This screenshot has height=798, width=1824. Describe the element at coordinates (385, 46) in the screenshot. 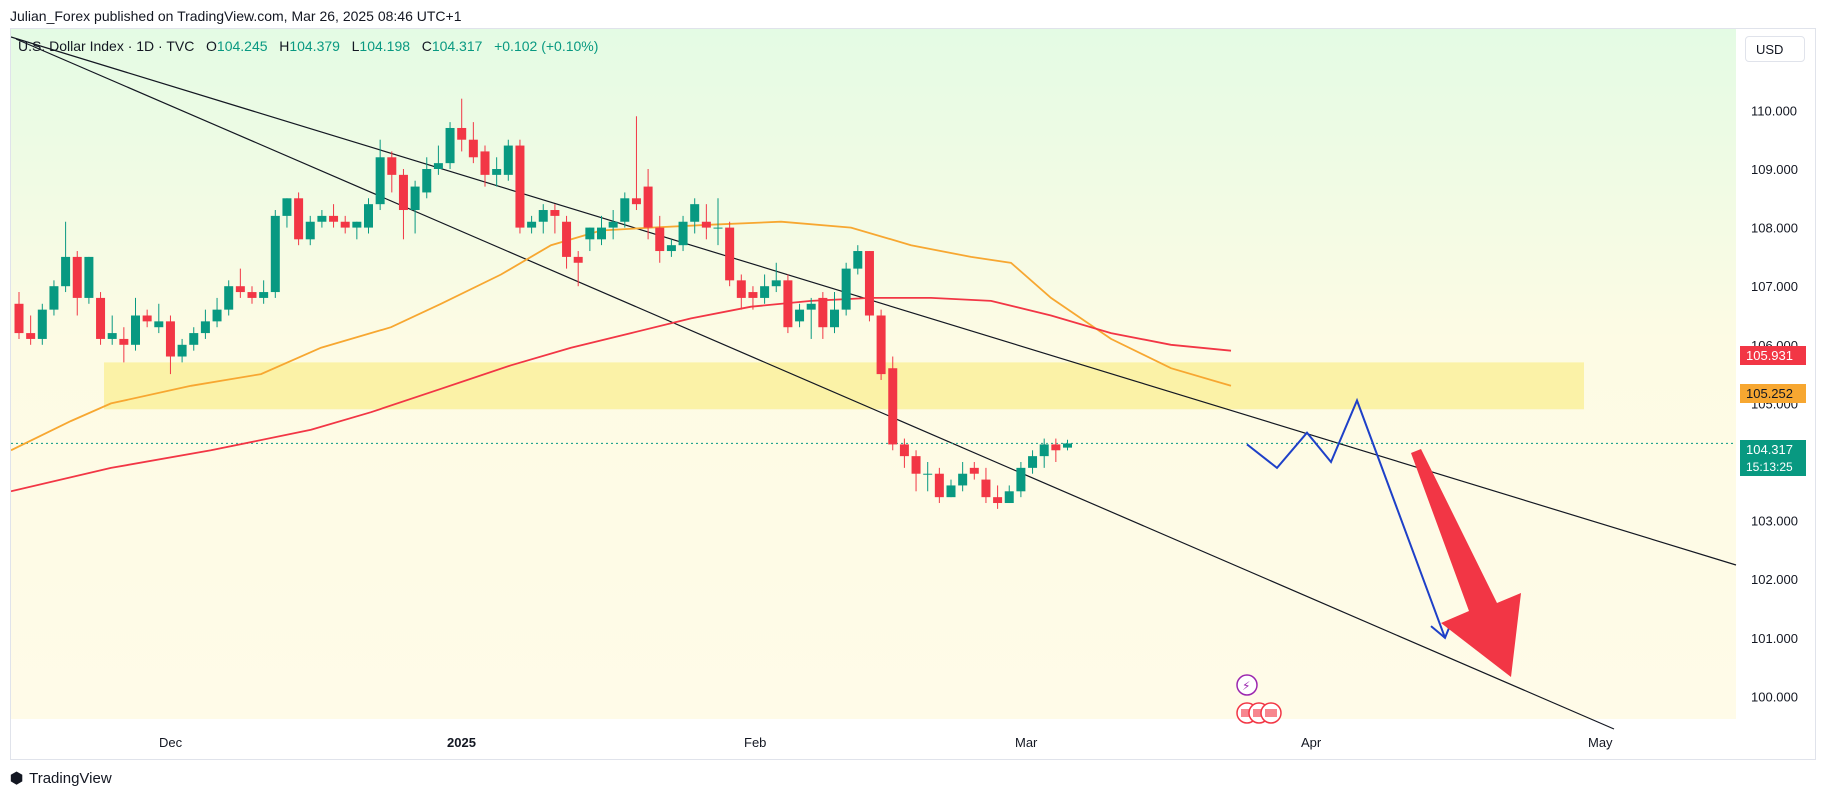

I see `low-value: 104.198` at that location.